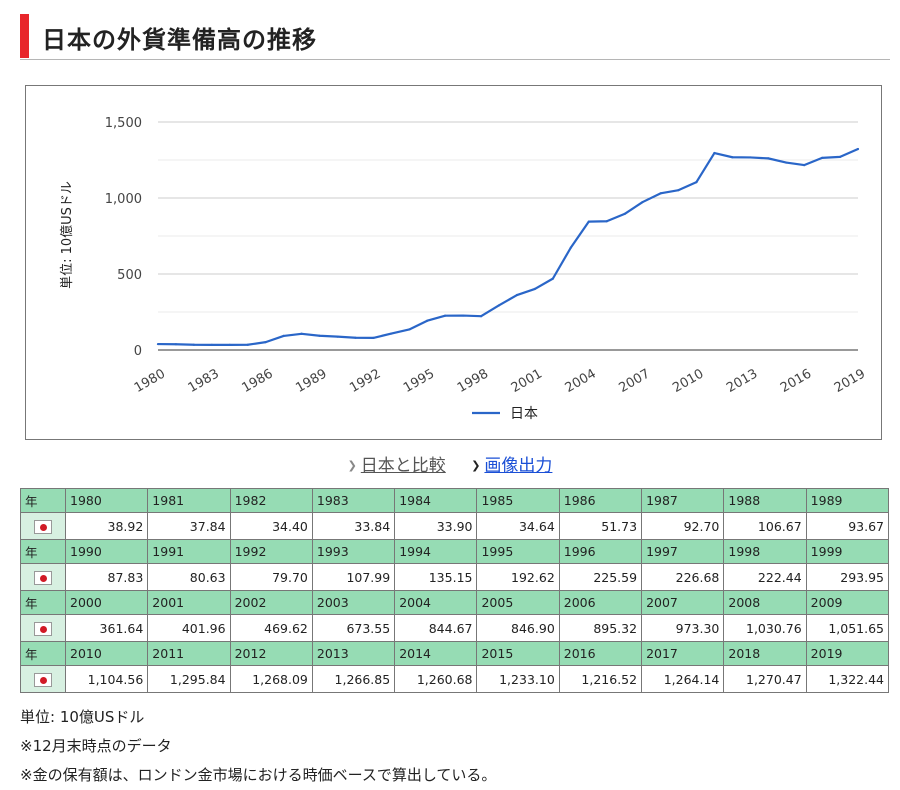 The height and width of the screenshot is (790, 900). I want to click on value-cell: 107.99, so click(353, 577).